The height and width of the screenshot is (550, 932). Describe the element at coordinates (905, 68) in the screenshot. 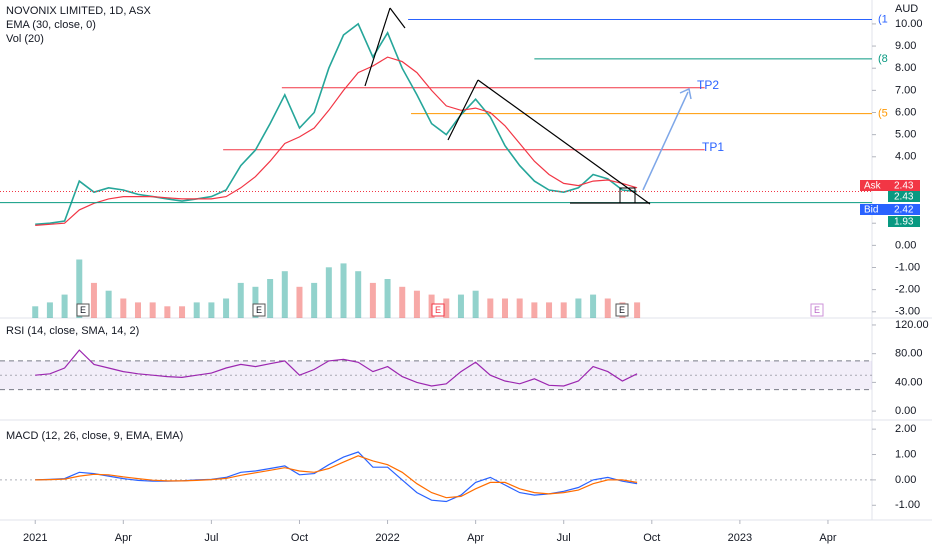

I see `y-tick-label: 8.00` at that location.